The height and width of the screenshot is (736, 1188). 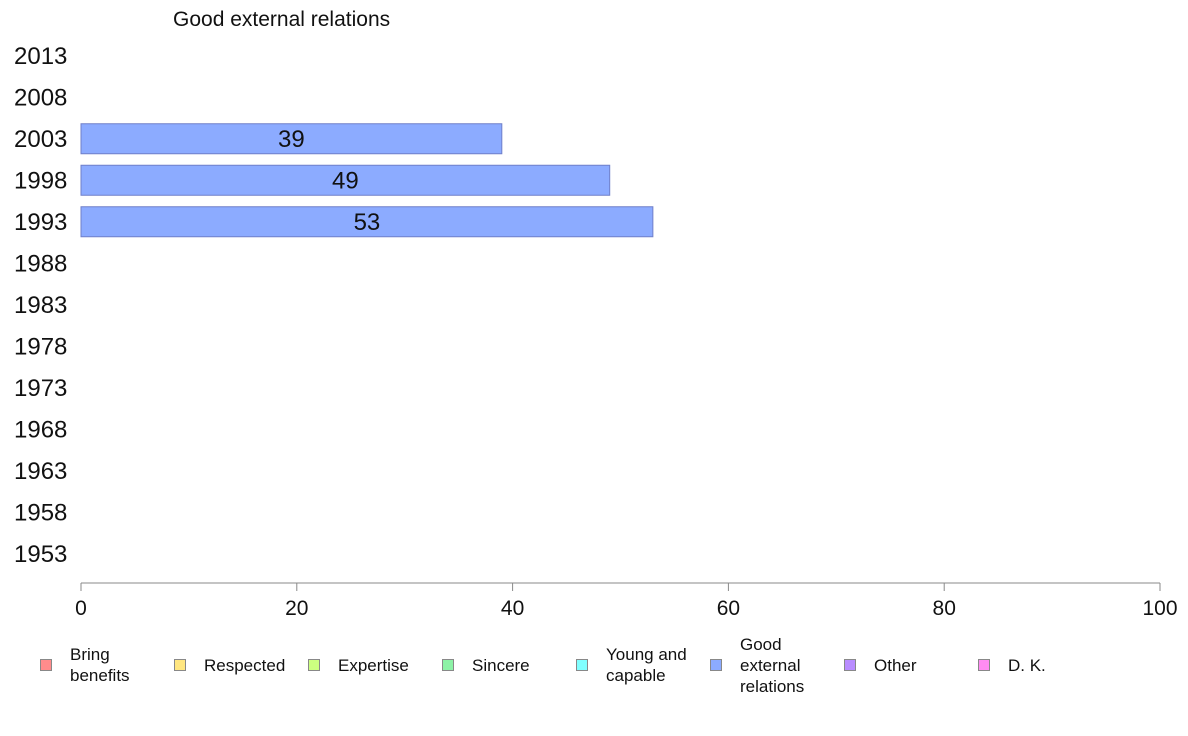 I want to click on legend-item: Other, so click(x=880, y=665).